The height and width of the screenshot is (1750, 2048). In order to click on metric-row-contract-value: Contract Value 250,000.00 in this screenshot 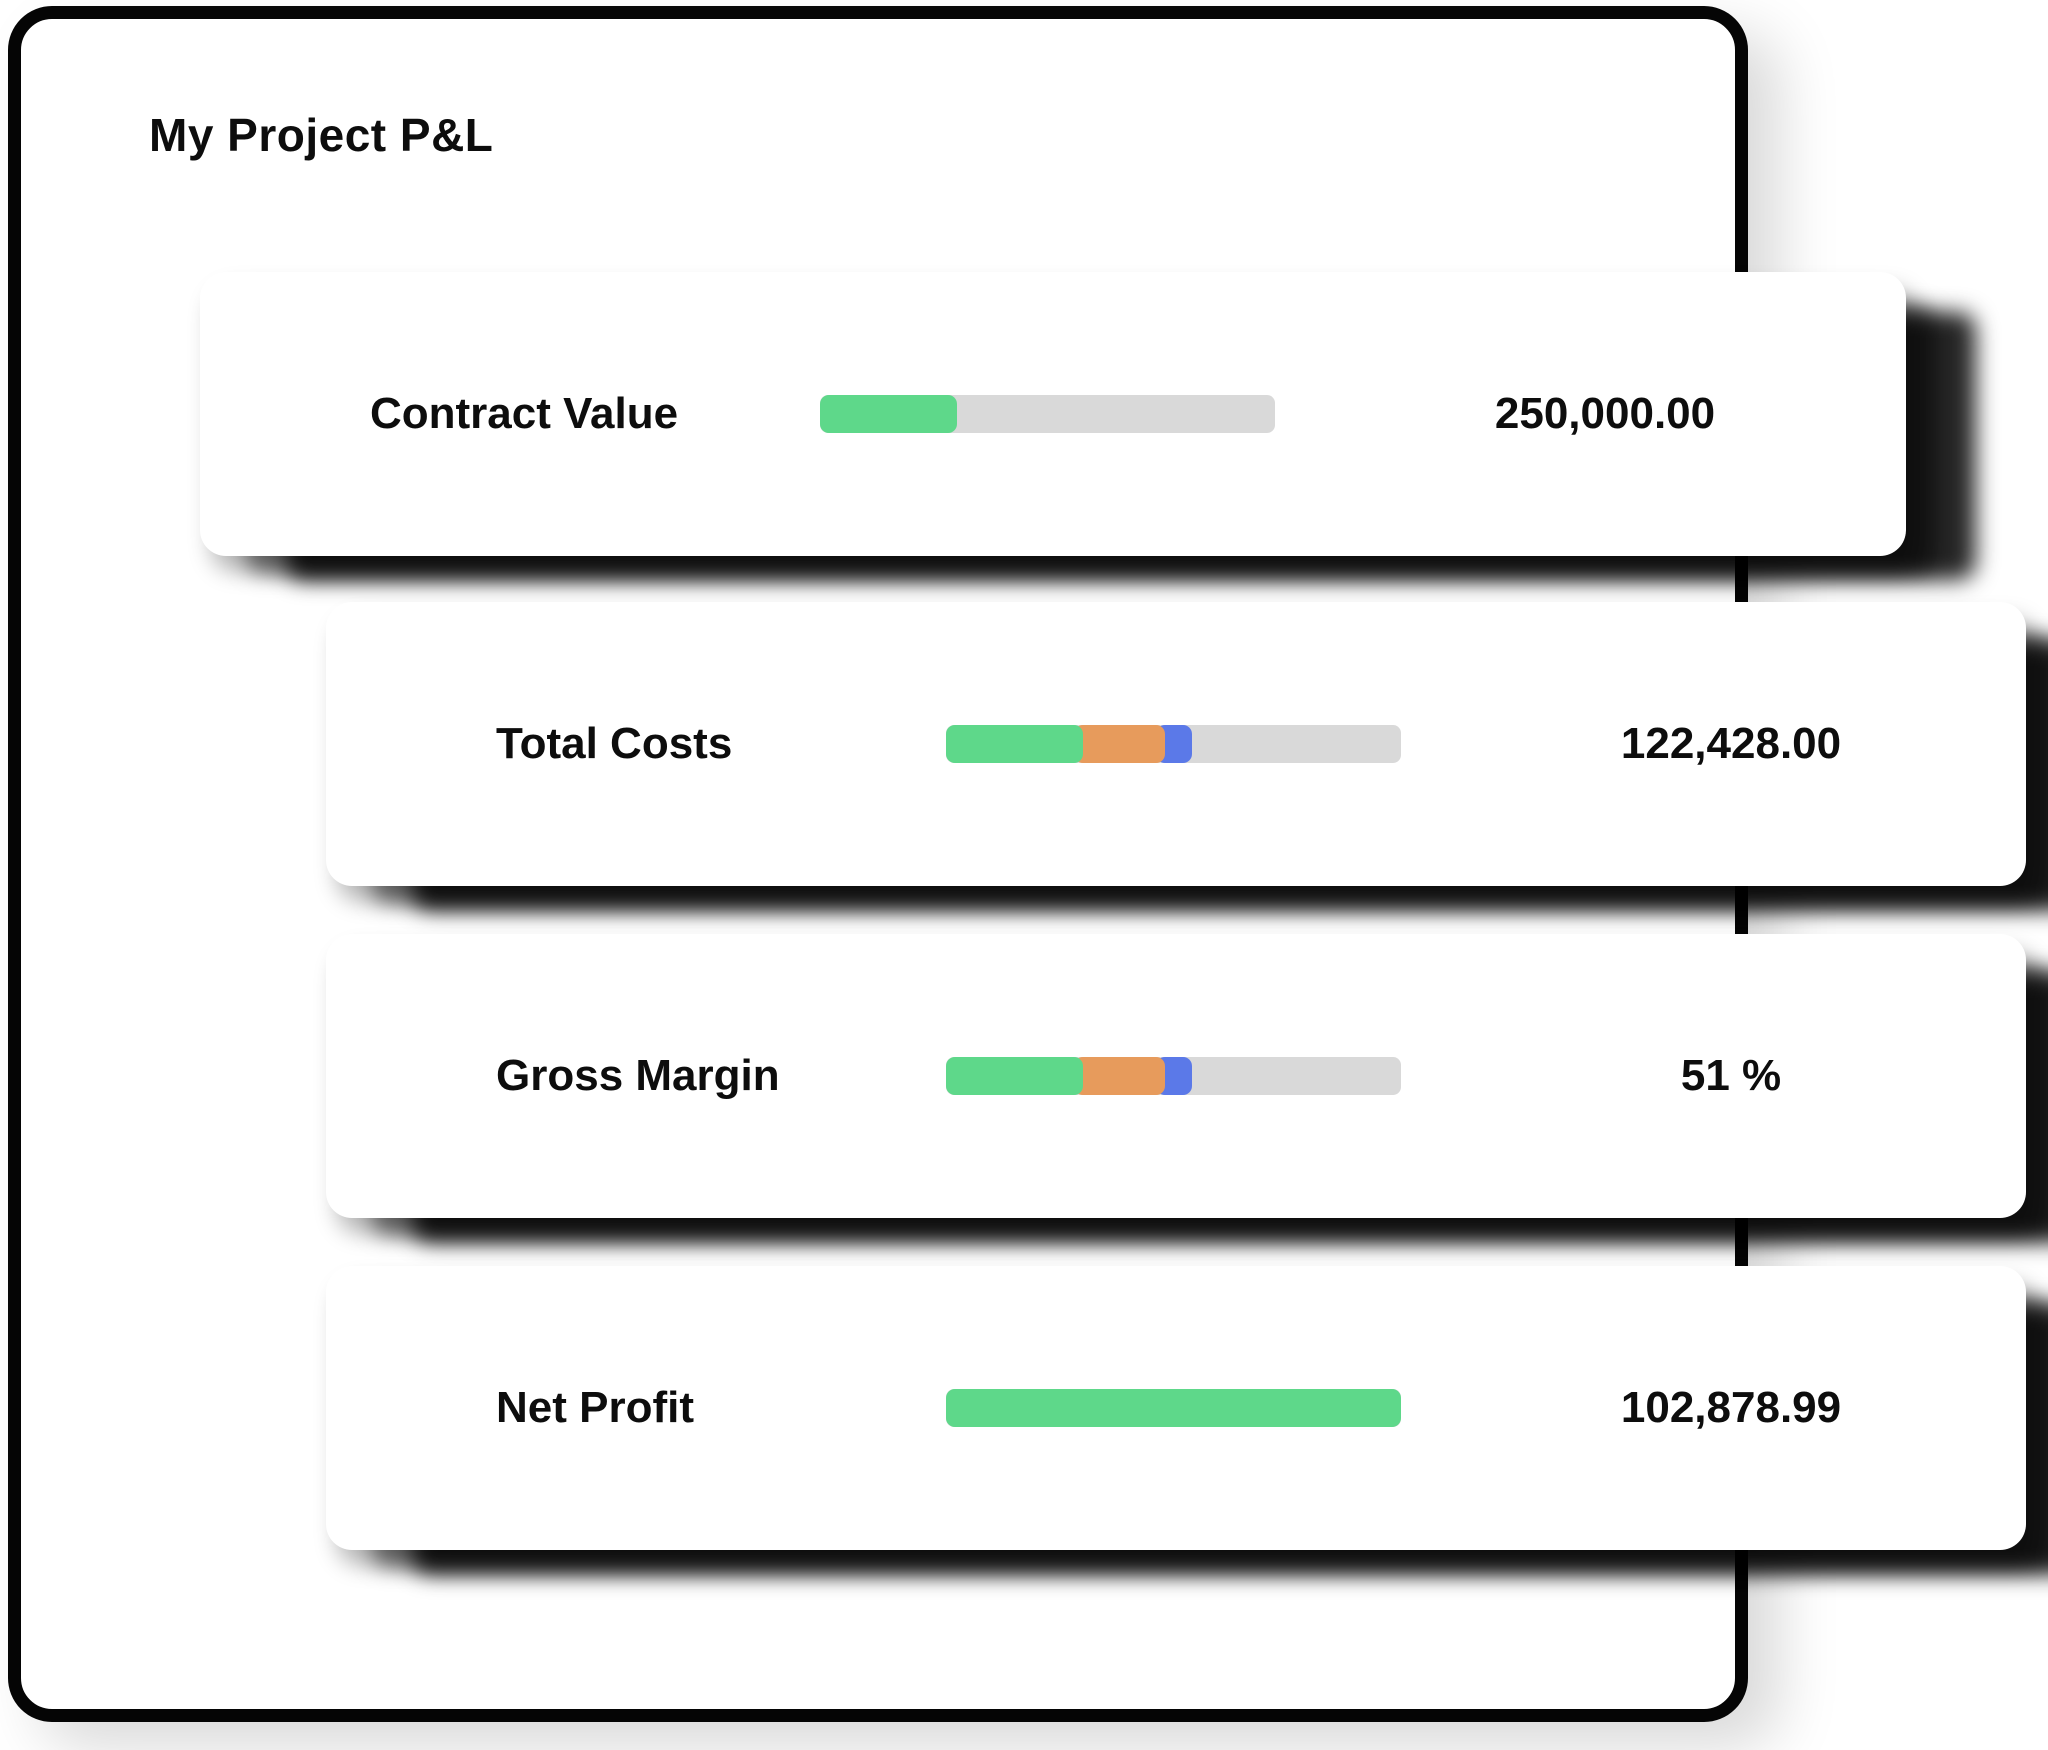, I will do `click(1053, 414)`.